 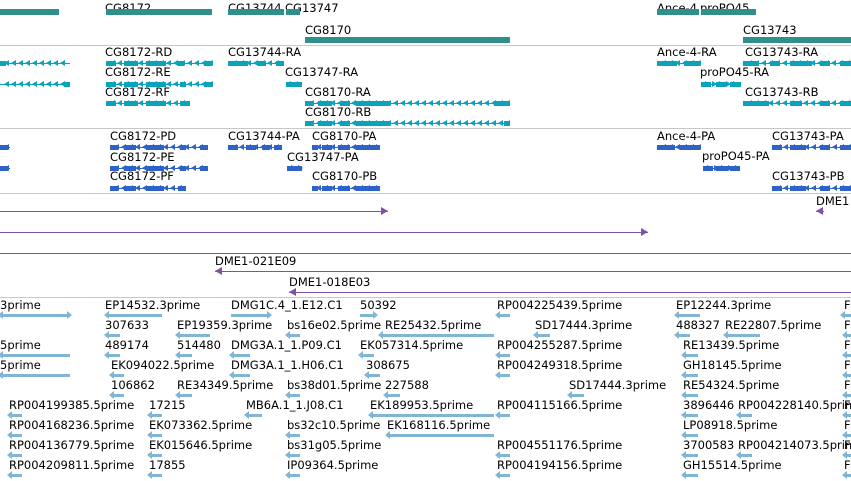 I want to click on est-label: EK168116.5prime, so click(x=439, y=425).